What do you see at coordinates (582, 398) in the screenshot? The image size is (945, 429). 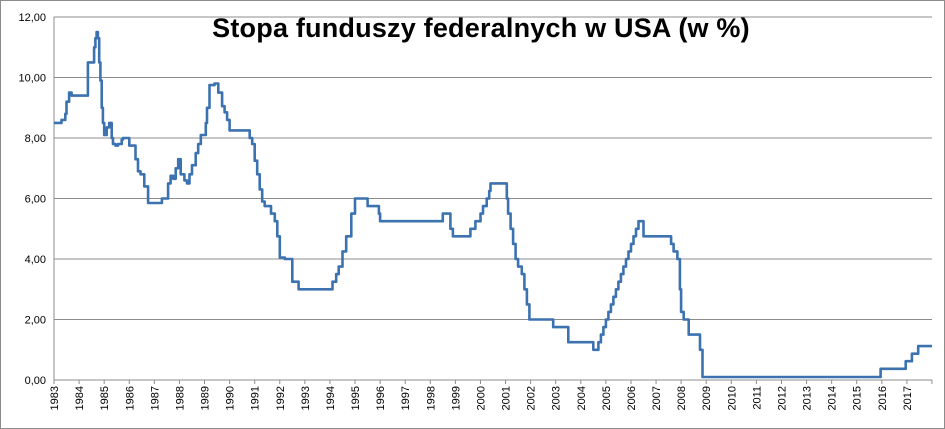 I see `x-tick-label: 2004` at bounding box center [582, 398].